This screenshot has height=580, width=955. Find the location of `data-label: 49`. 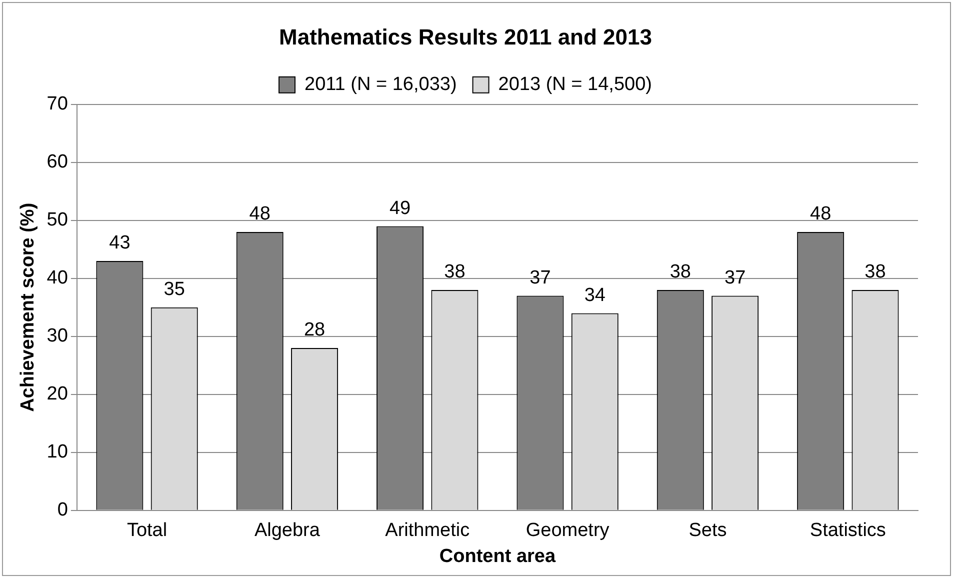

data-label: 49 is located at coordinates (400, 208).